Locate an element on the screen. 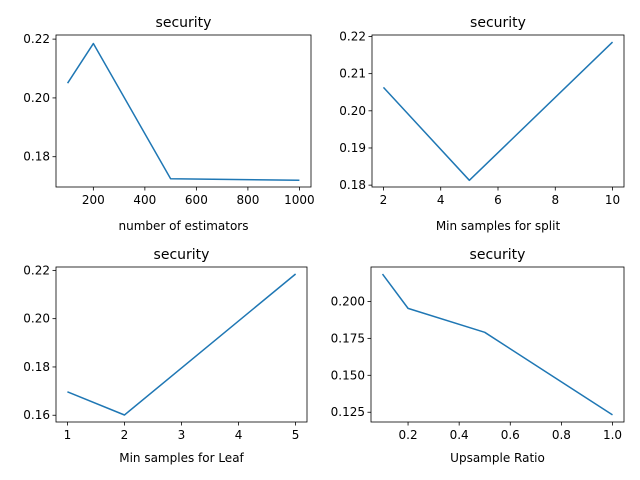 The width and height of the screenshot is (640, 480). x-tick-label: 200 is located at coordinates (93, 200).